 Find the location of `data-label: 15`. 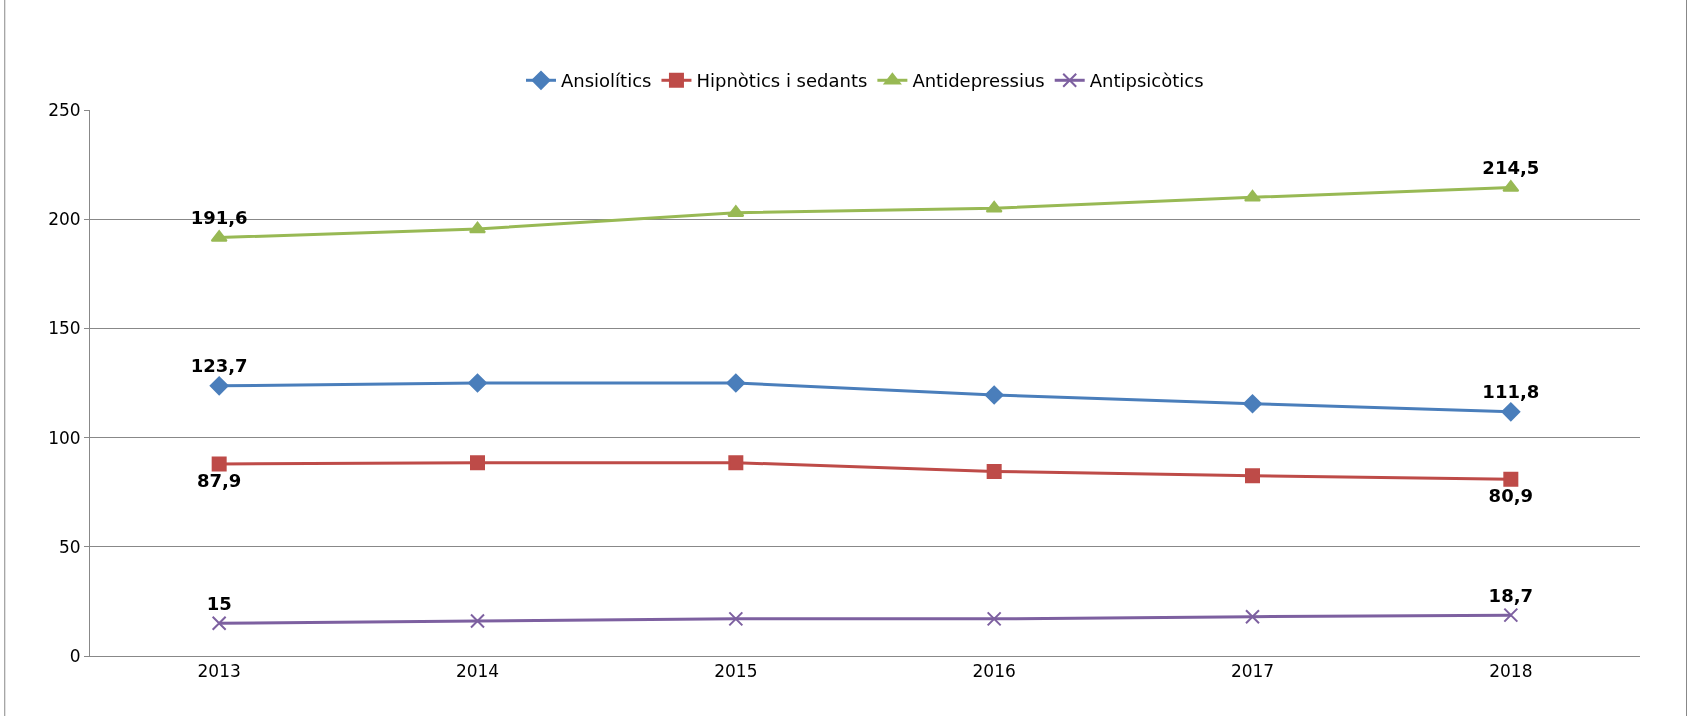

data-label: 15 is located at coordinates (219, 603).